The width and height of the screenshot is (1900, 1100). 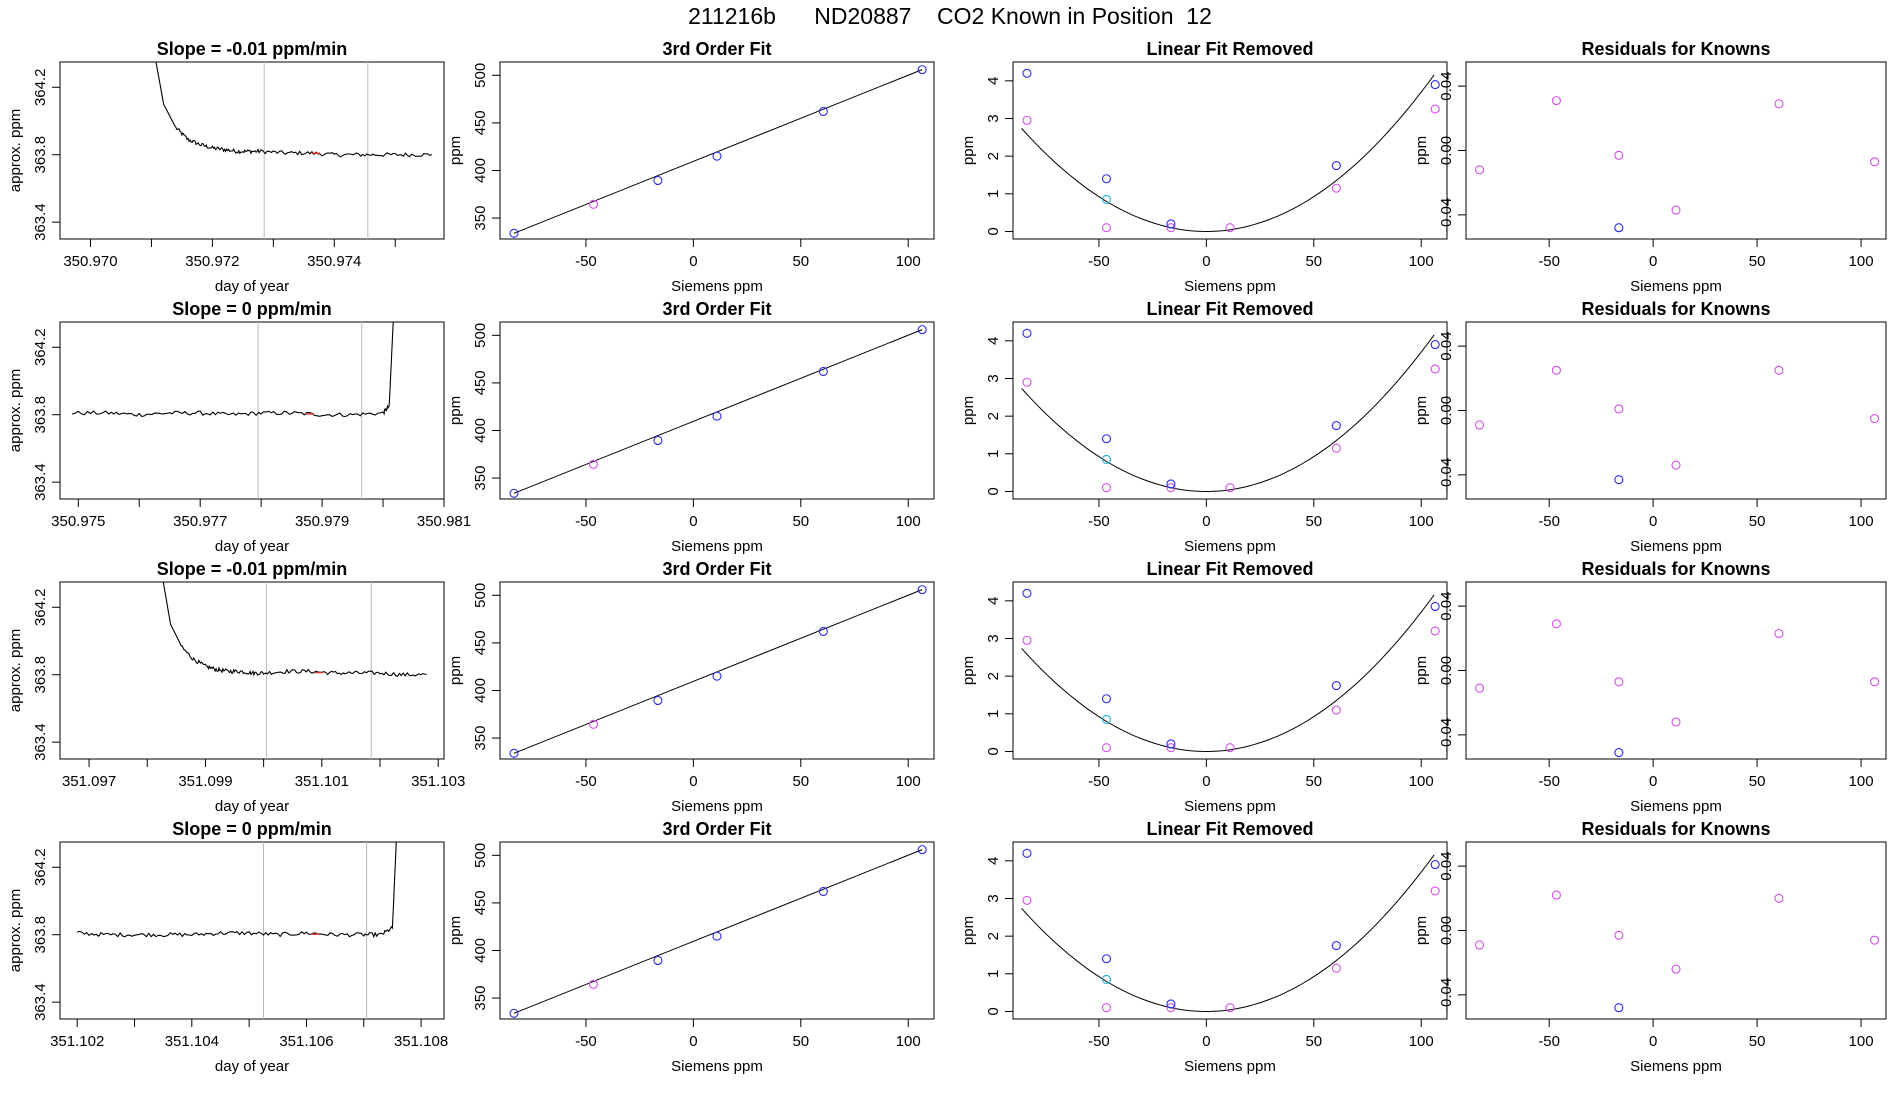 I want to click on x-tick-label: 350.972, so click(x=212, y=261).